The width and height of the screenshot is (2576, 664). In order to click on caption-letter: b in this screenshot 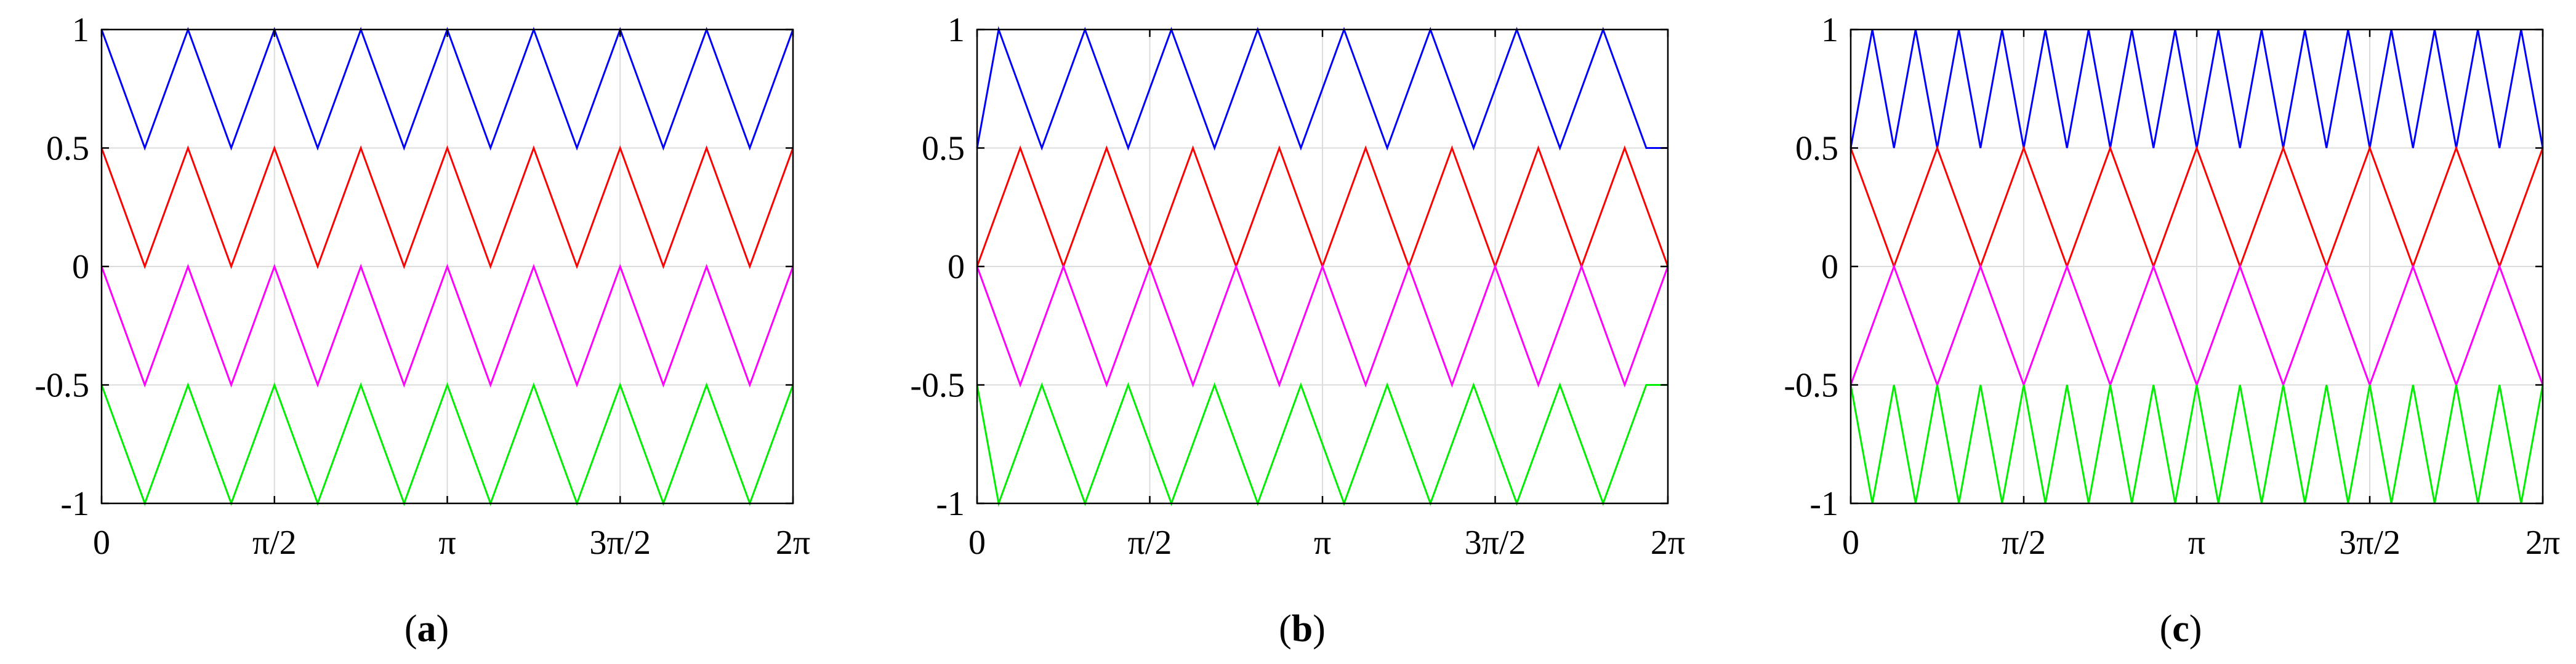, I will do `click(1302, 629)`.